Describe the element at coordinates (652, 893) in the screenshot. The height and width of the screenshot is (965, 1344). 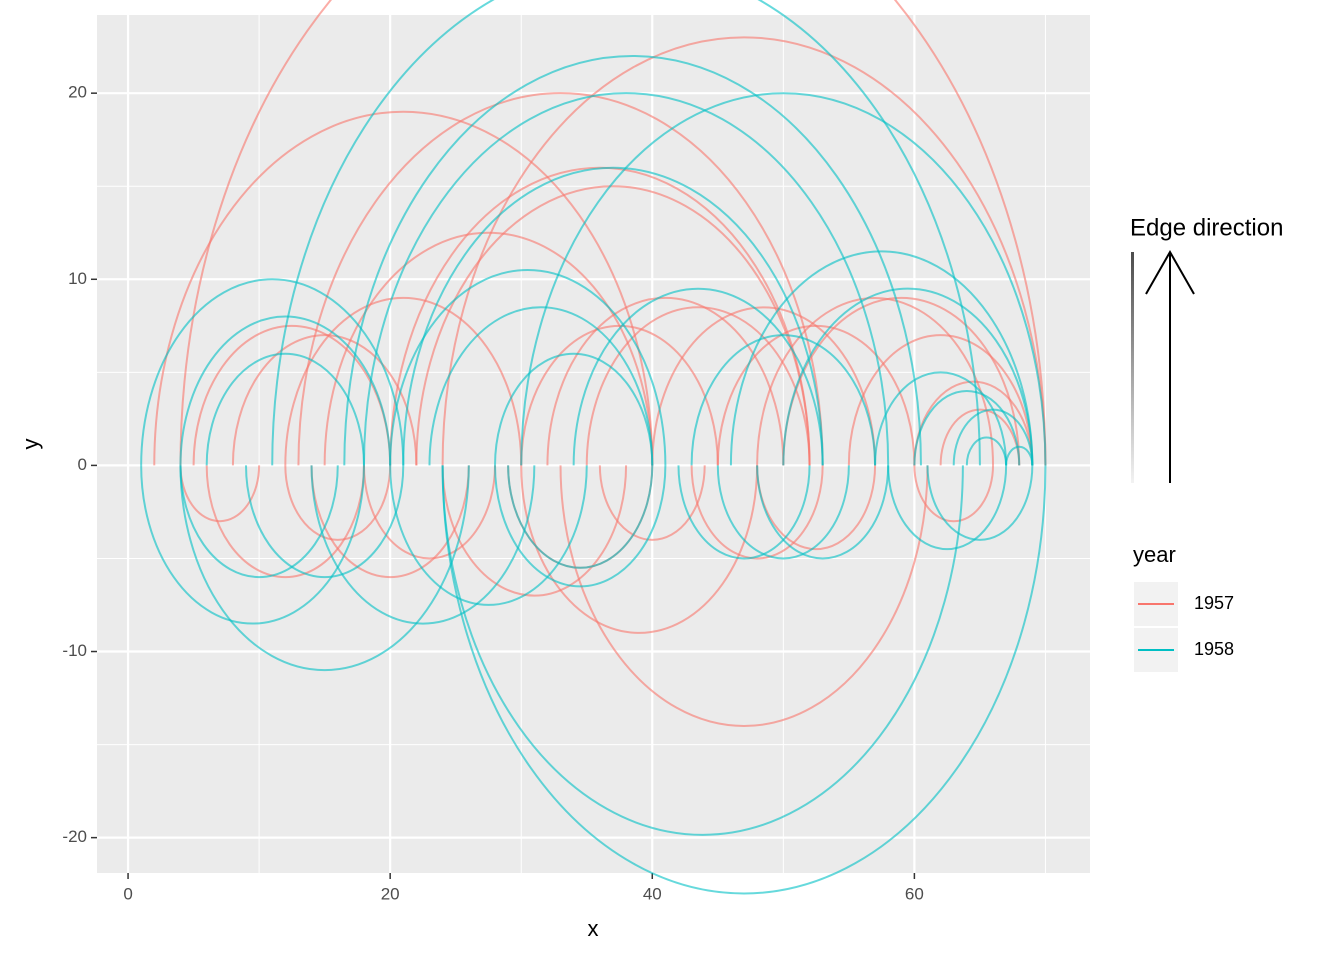
I see `x-tick-label: 40` at that location.